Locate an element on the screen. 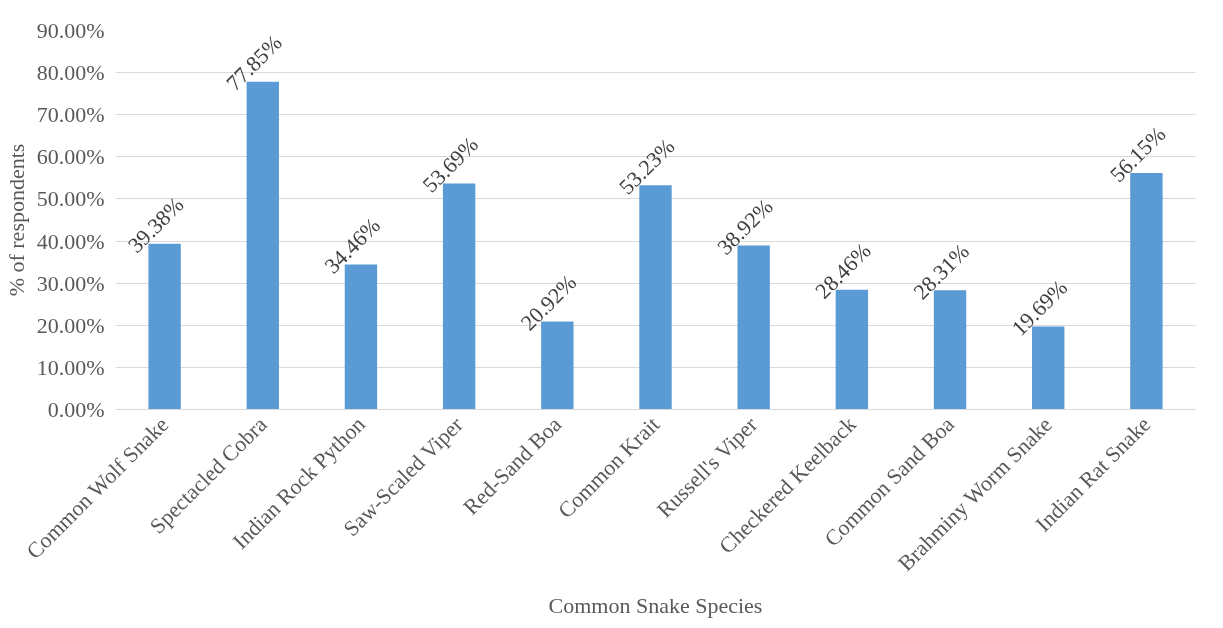  y-tick-label: 10.00% is located at coordinates (70, 367).